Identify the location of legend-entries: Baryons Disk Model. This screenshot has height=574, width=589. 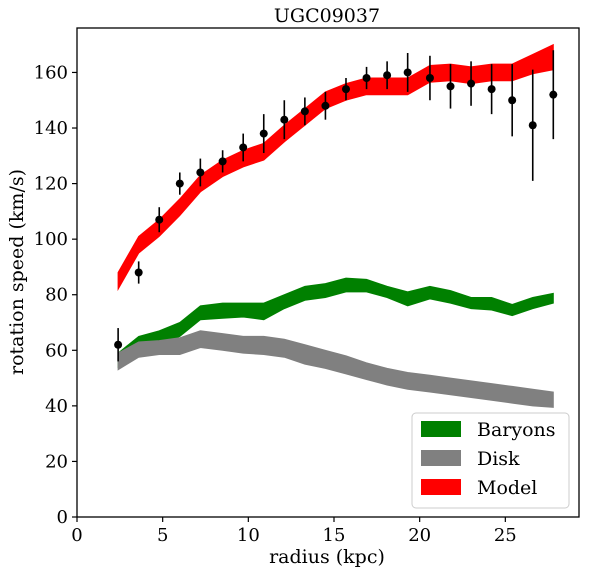
(488, 459).